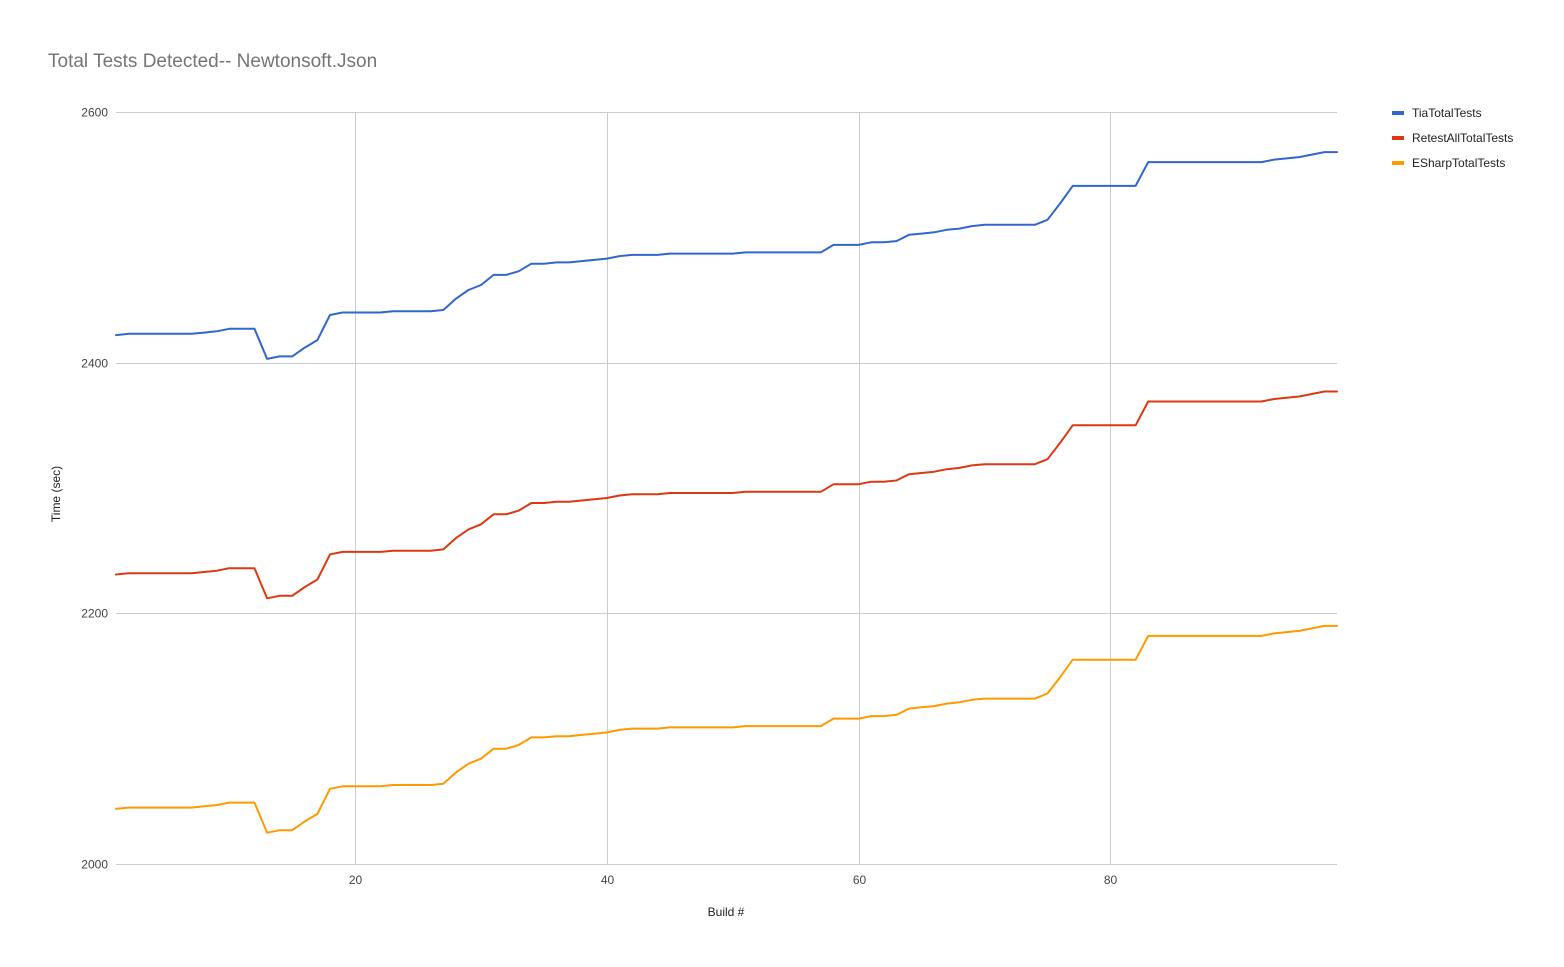 Image resolution: width=1564 pixels, height=967 pixels. Describe the element at coordinates (94, 364) in the screenshot. I see `y-tick-label: 2400` at that location.